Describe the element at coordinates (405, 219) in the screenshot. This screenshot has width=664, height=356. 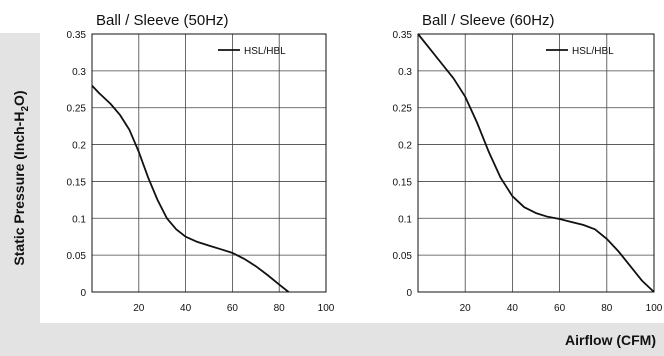
I see `chart2-y-tick-label: 0.1` at that location.